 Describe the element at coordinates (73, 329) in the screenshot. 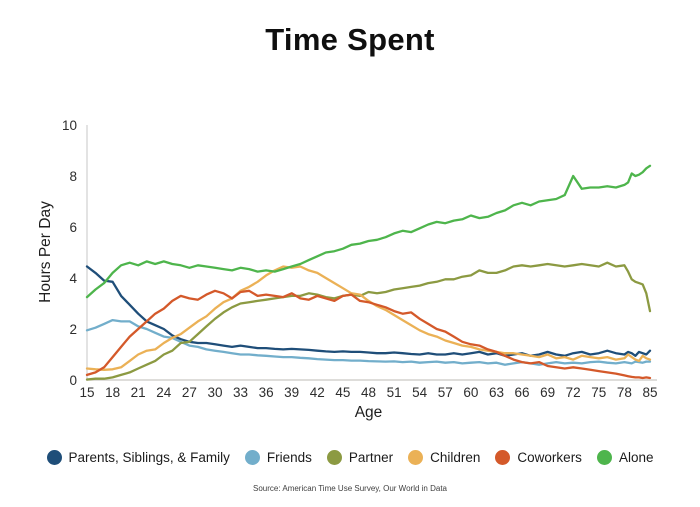

I see `y-tick-label: 2` at that location.